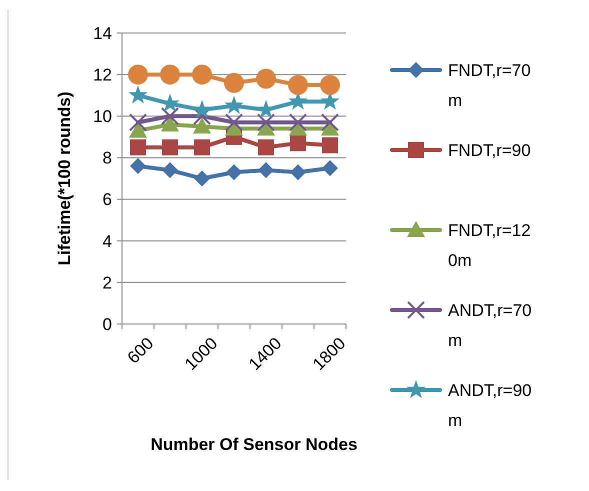  What do you see at coordinates (489, 245) in the screenshot?
I see `legend-label: FNDT,r=120m` at bounding box center [489, 245].